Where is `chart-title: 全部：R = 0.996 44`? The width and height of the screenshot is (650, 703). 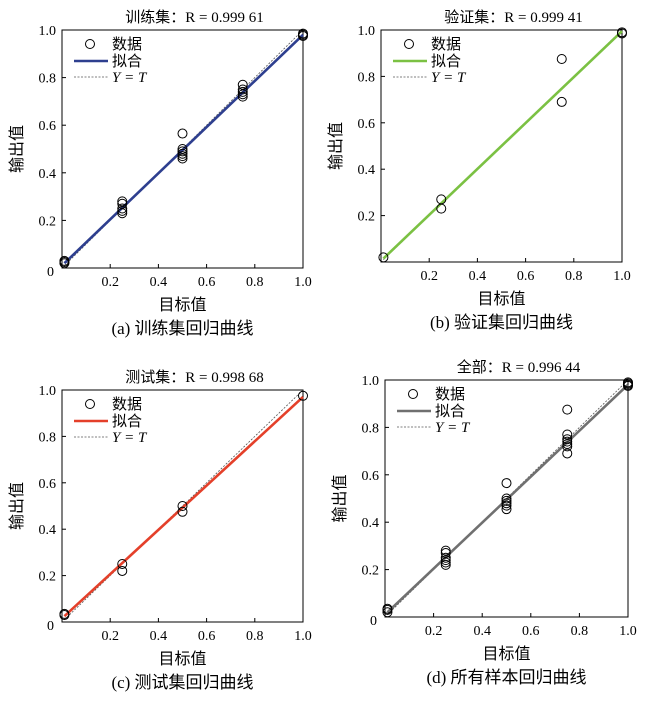 chart-title: 全部：R = 0.996 44 is located at coordinates (519, 367).